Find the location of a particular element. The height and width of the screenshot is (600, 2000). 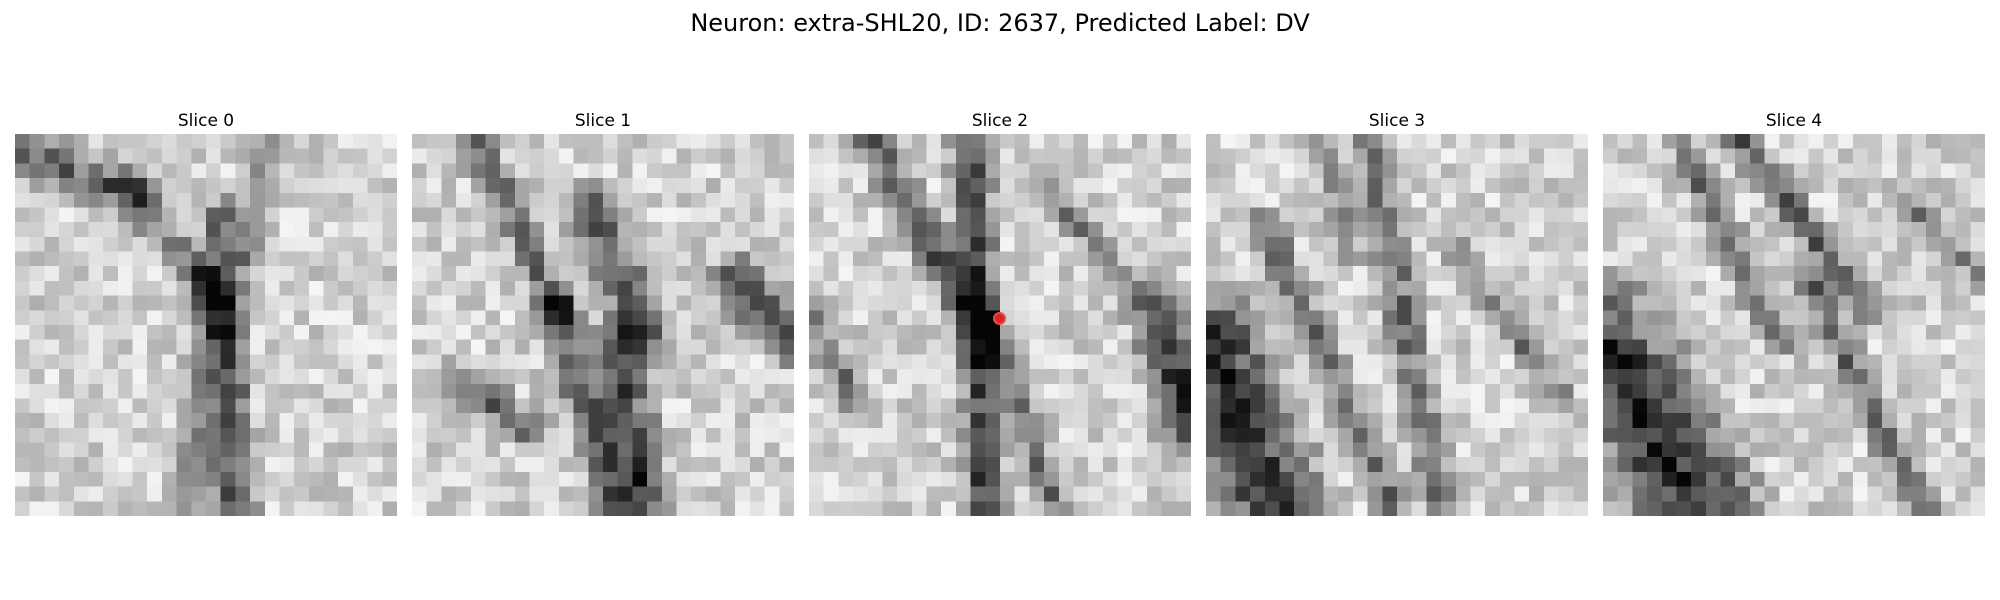

slice-title: Slice 3 is located at coordinates (1397, 121).